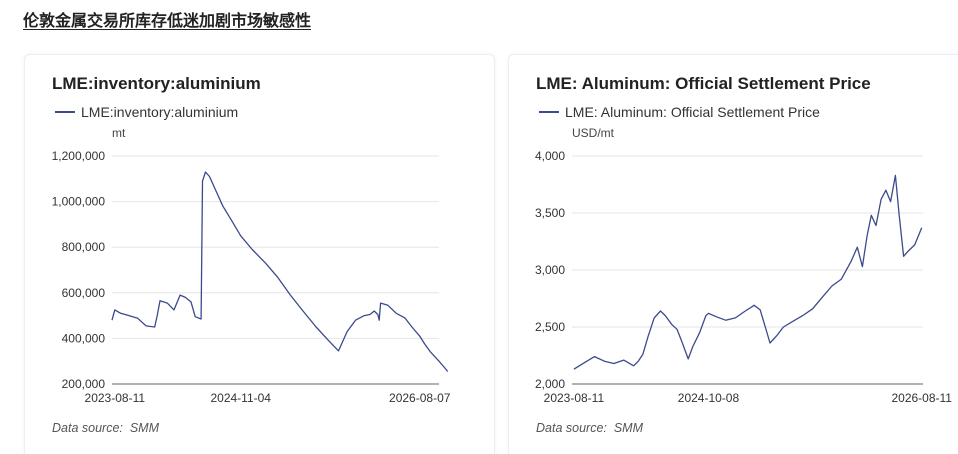 Image resolution: width=958 pixels, height=454 pixels. What do you see at coordinates (156, 83) in the screenshot?
I see `chart-title: LME:inventory:aluminium` at bounding box center [156, 83].